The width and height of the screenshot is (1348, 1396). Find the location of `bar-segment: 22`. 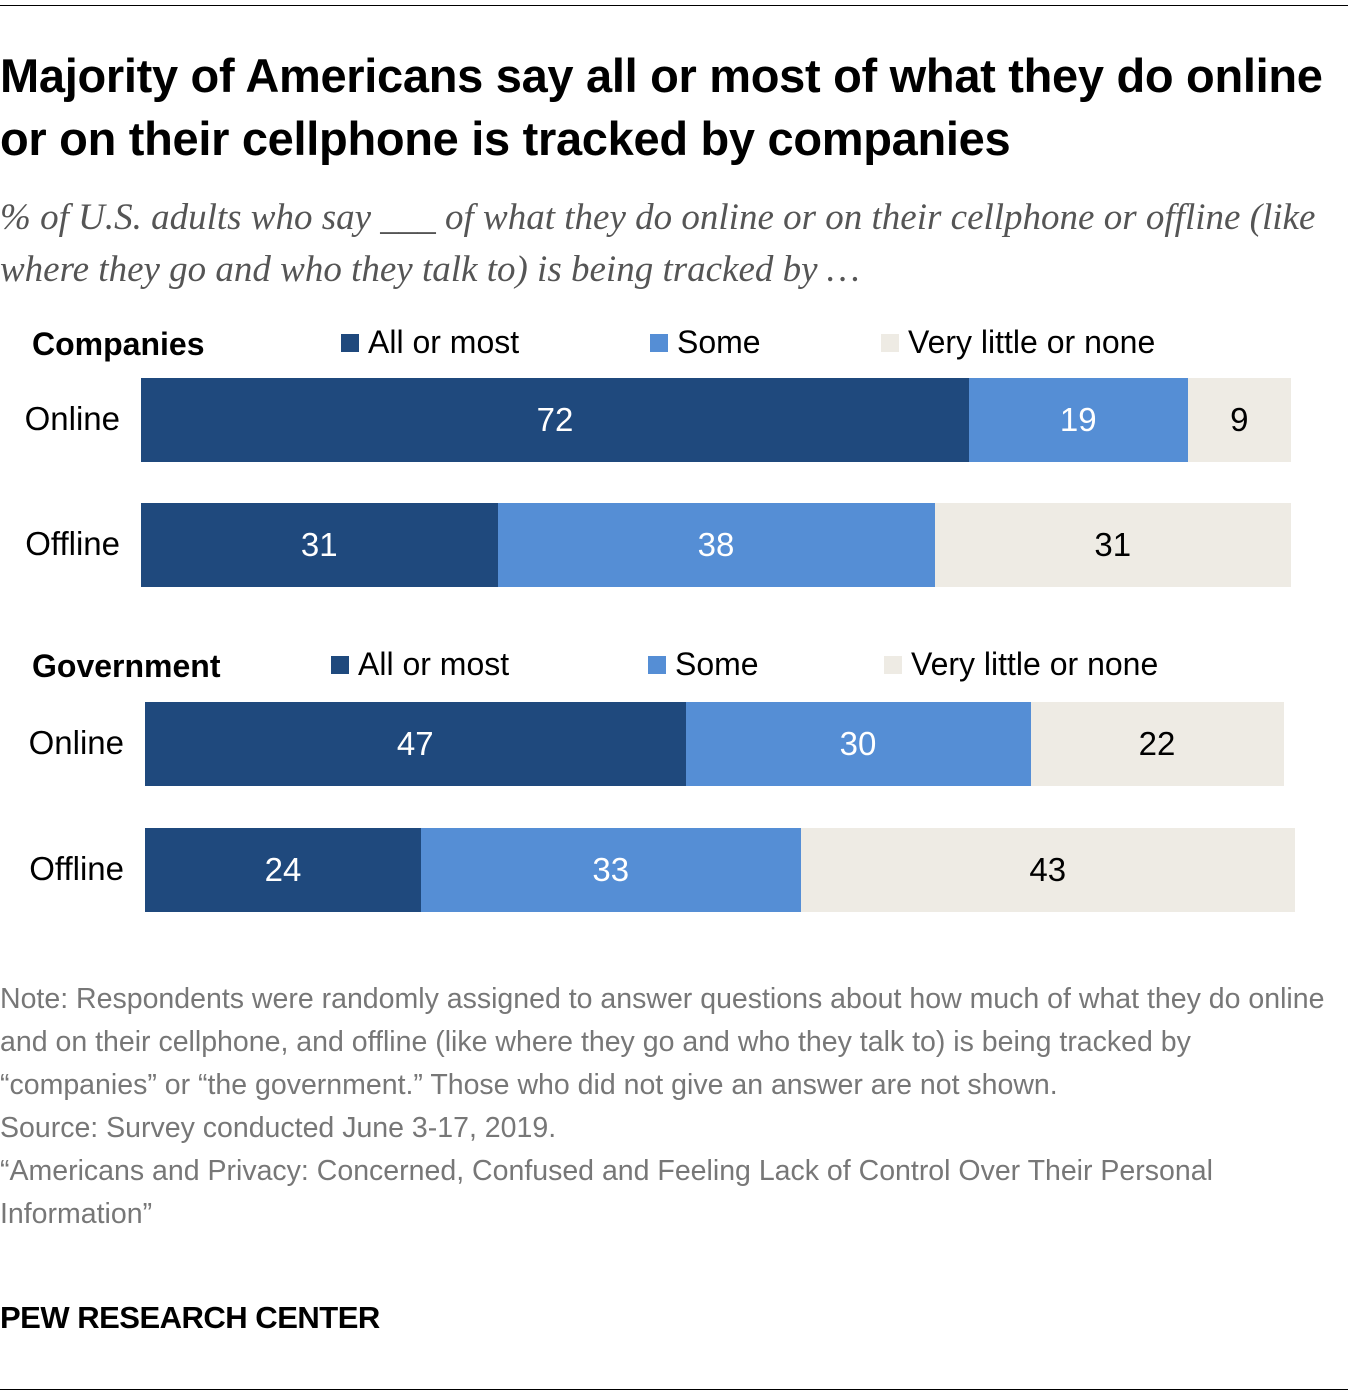

bar-segment: 22 is located at coordinates (1157, 744).